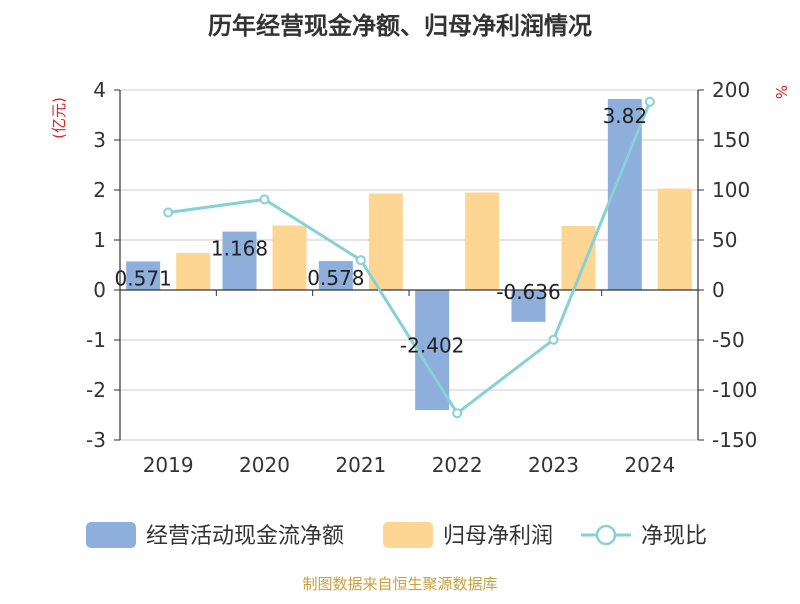 The width and height of the screenshot is (800, 604). What do you see at coordinates (432, 346) in the screenshot?
I see `bar-data-label: -2.402` at bounding box center [432, 346].